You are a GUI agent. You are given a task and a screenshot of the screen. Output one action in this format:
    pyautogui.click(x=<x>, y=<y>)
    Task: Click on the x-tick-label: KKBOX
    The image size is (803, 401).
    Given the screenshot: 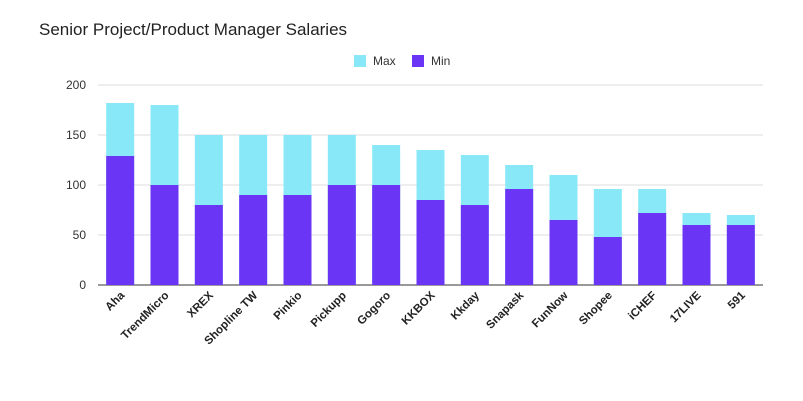 What is the action you would take?
    pyautogui.click(x=419, y=308)
    